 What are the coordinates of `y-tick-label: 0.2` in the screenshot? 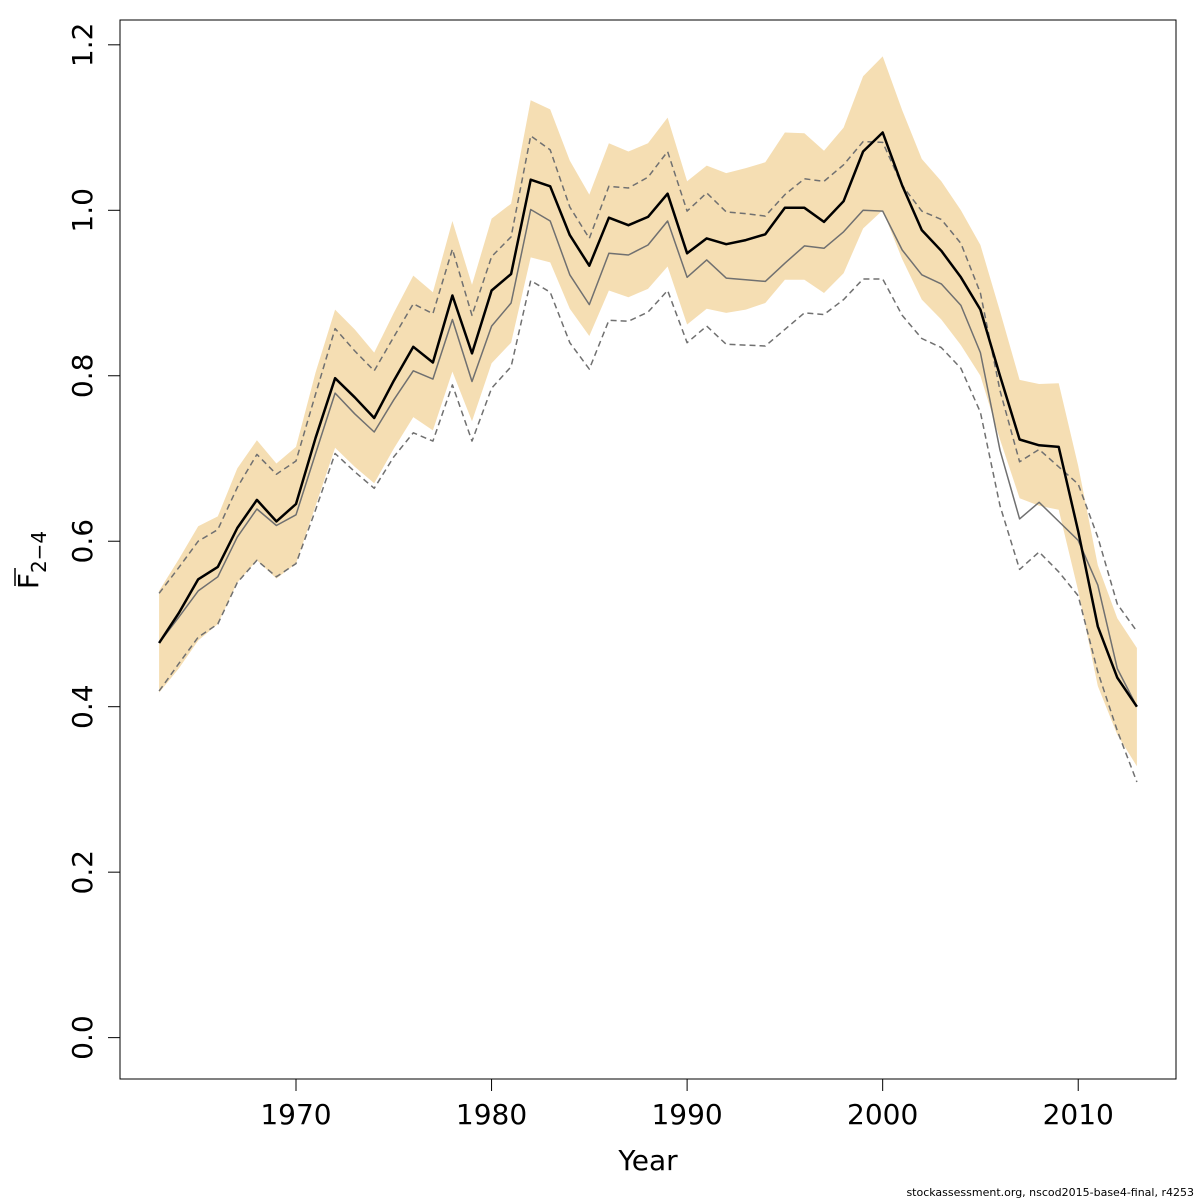 It's located at (82, 872).